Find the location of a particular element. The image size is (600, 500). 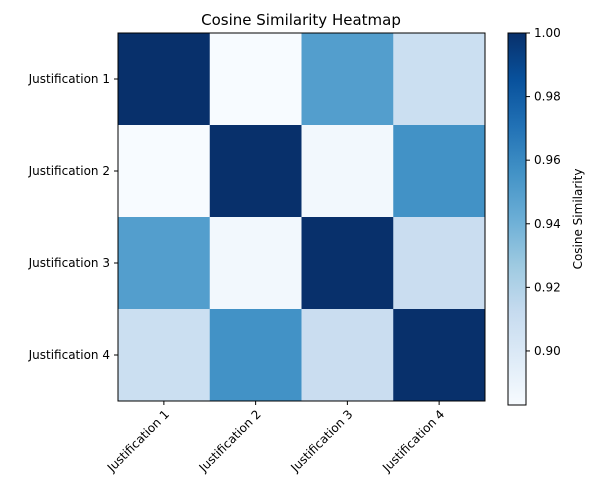

colorbar-gradient is located at coordinates (517, 219).